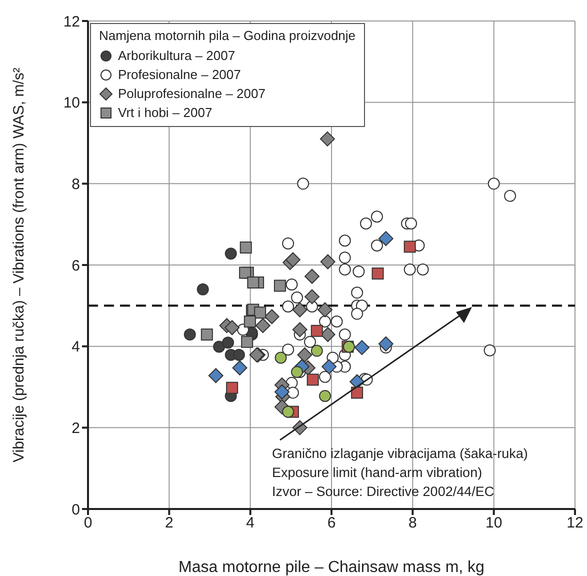 The height and width of the screenshot is (576, 587). What do you see at coordinates (331, 523) in the screenshot?
I see `x-tick-label: 6` at bounding box center [331, 523].